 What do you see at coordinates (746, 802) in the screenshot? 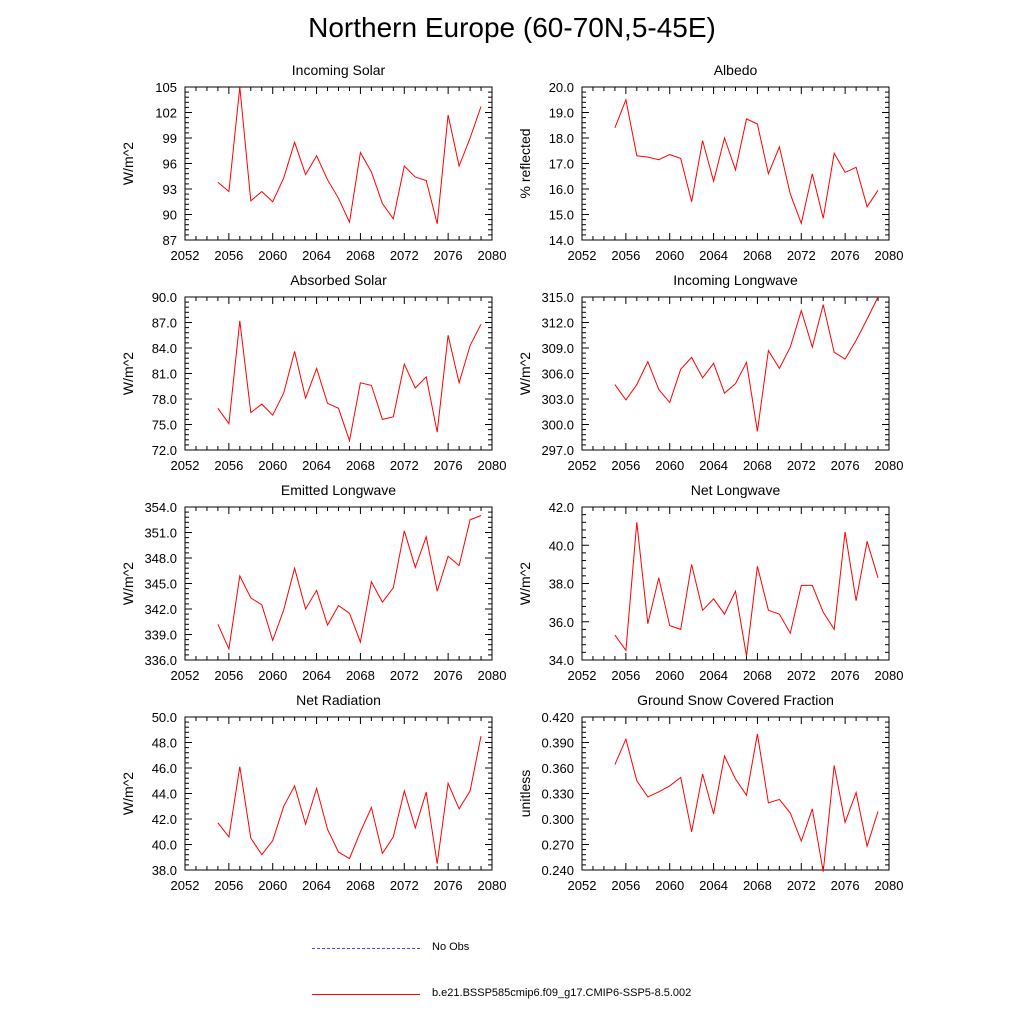
I see `series-line-ground-snow-covered-fraction` at bounding box center [746, 802].